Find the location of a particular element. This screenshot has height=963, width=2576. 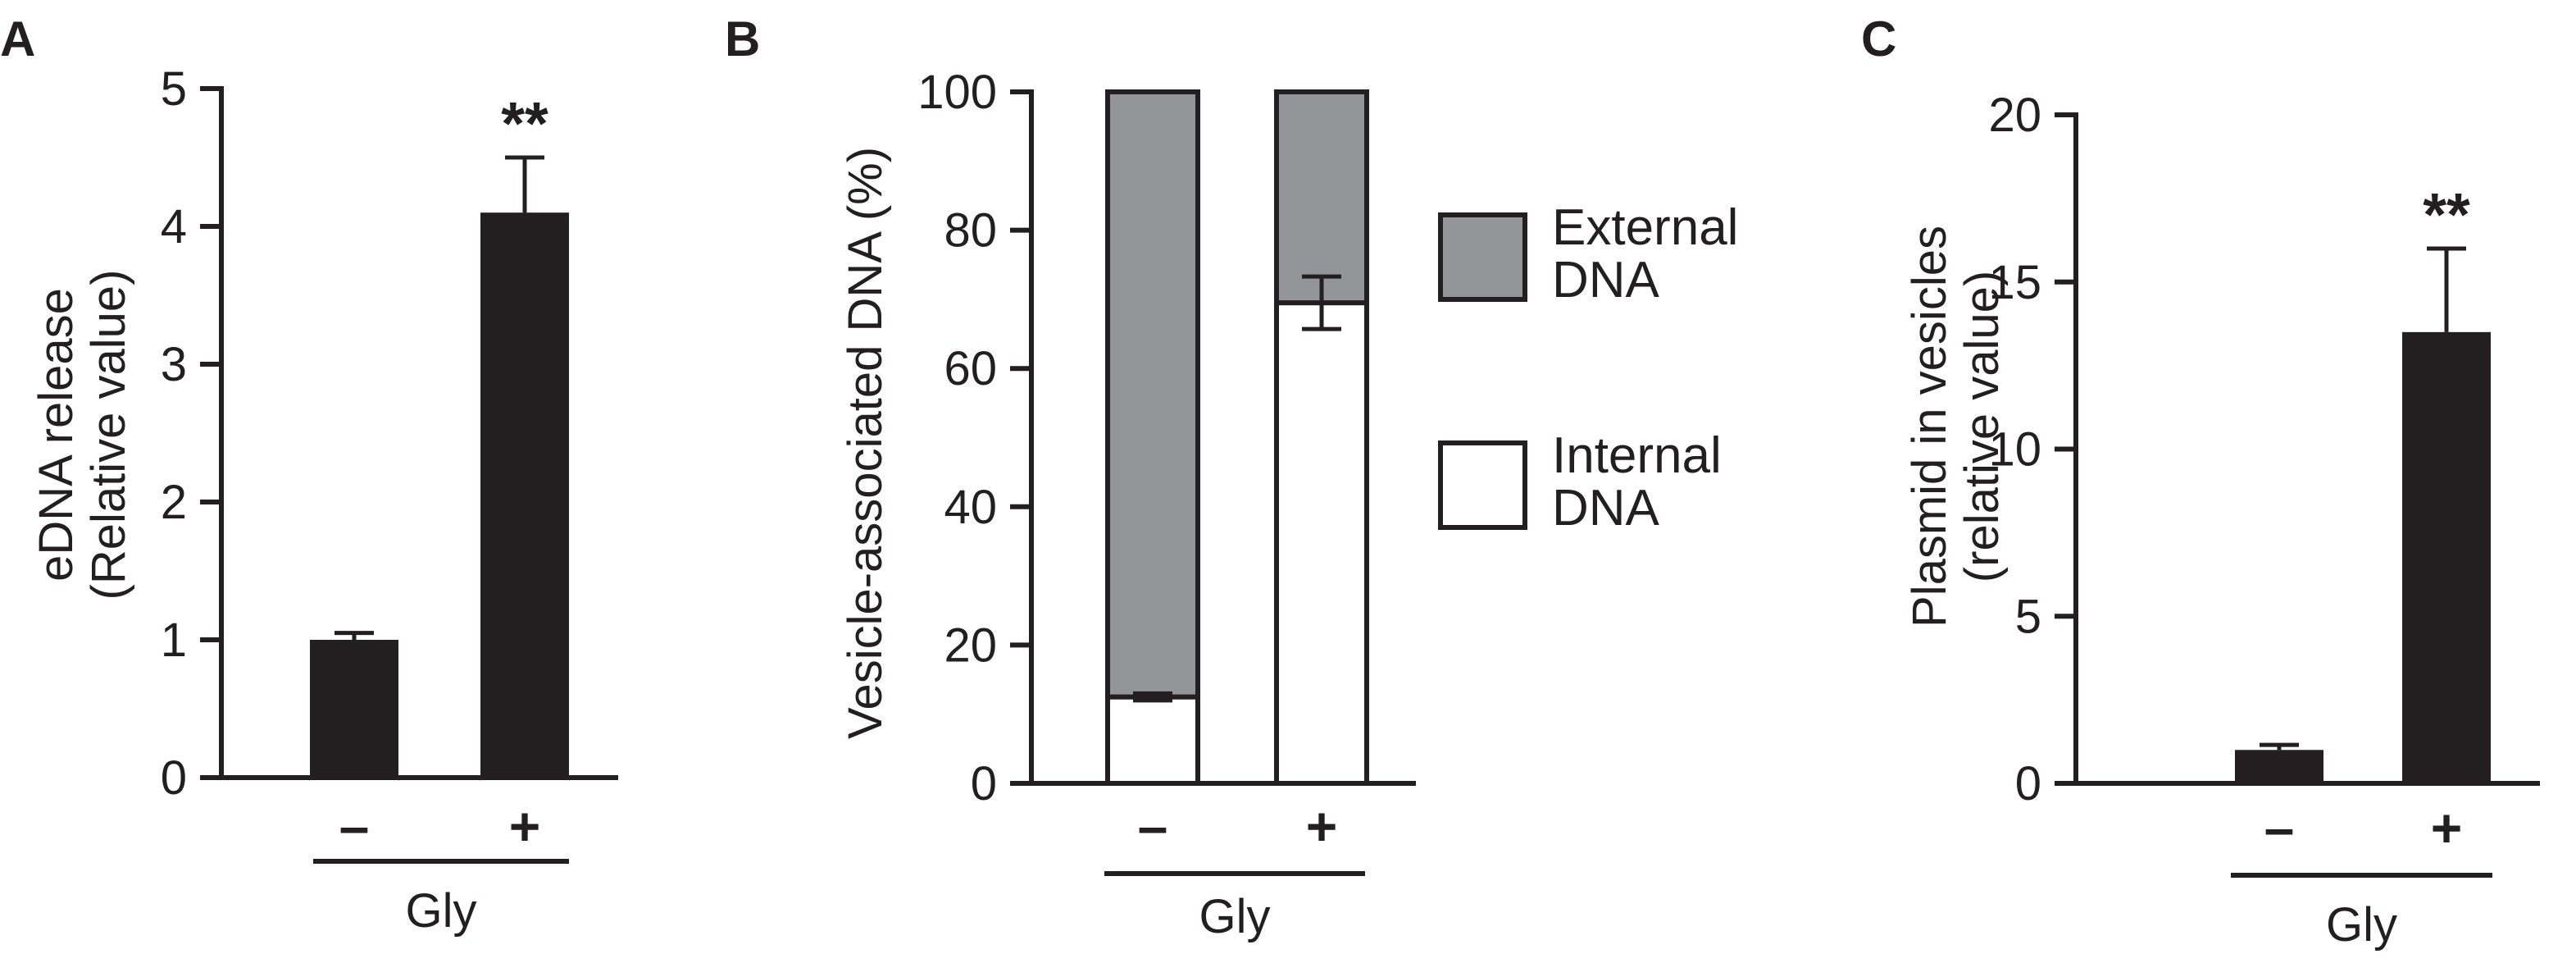

y-tick-label: 40 is located at coordinates (970, 508).